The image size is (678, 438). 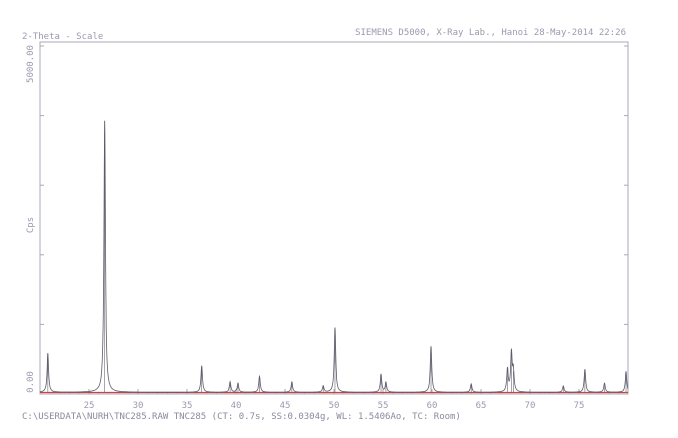 What do you see at coordinates (285, 406) in the screenshot?
I see `x-tick-label: 45` at bounding box center [285, 406].